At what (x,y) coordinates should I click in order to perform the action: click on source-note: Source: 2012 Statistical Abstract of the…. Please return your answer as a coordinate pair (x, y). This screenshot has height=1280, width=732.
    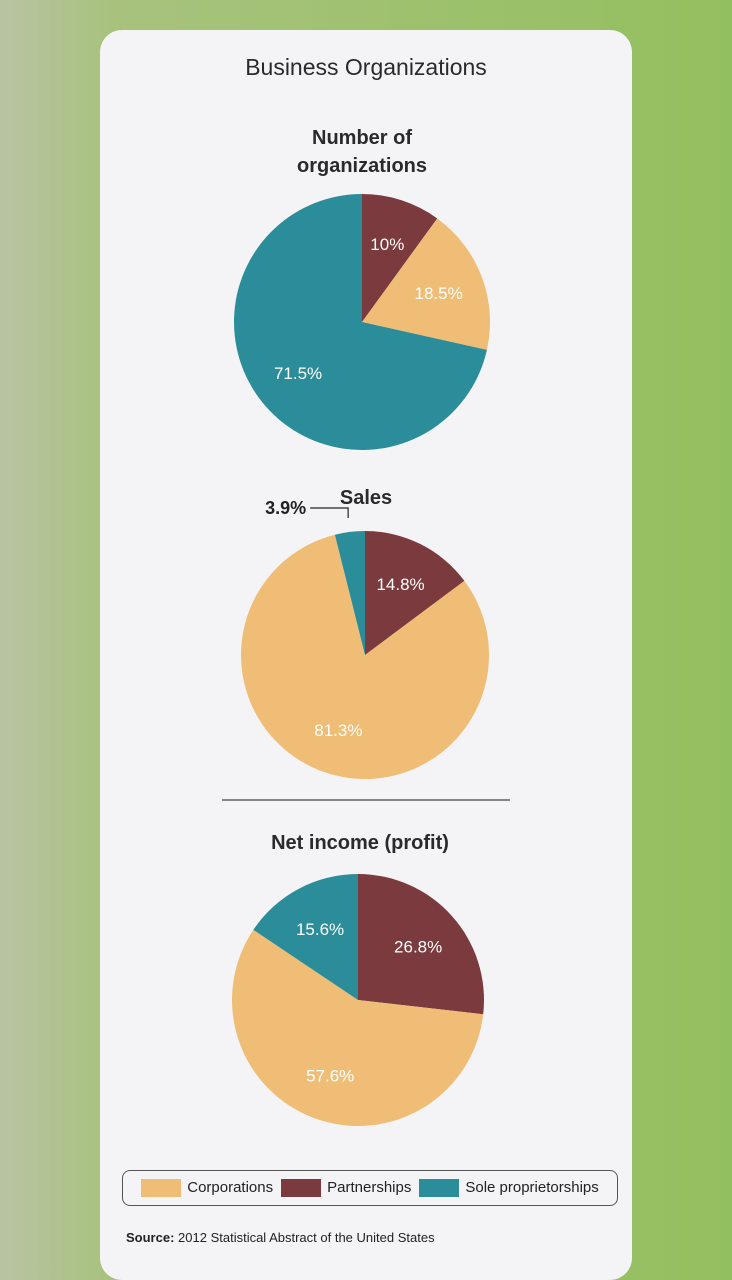
    Looking at the image, I should click on (280, 1237).